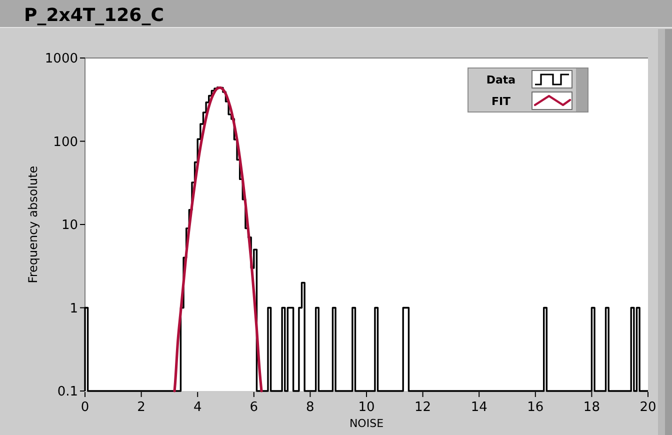  I want to click on x-tick-label: 18, so click(591, 407).